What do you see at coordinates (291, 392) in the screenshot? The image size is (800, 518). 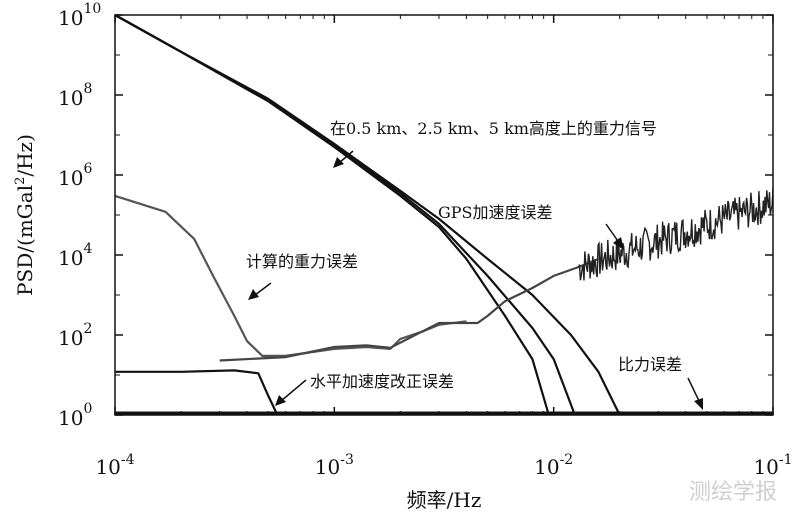 I see `arrow-horizontal-accel-error` at bounding box center [291, 392].